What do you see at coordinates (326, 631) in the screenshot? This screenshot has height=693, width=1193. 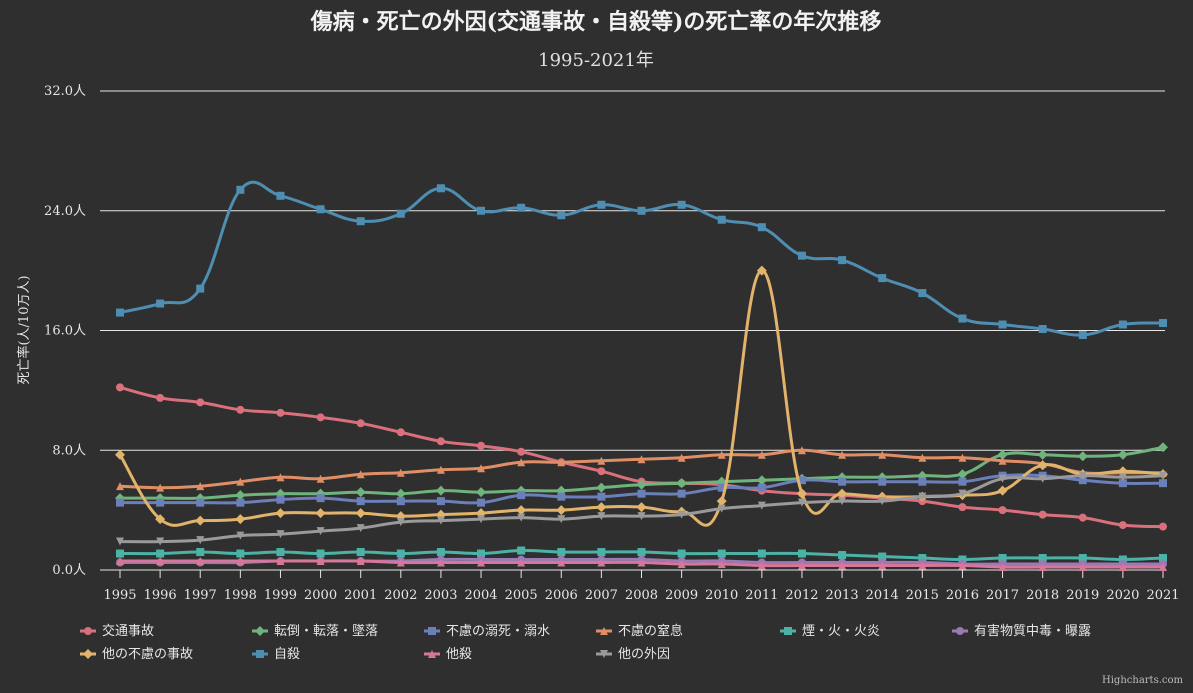 I see `legend-label: 転倒・転落・墜落` at bounding box center [326, 631].